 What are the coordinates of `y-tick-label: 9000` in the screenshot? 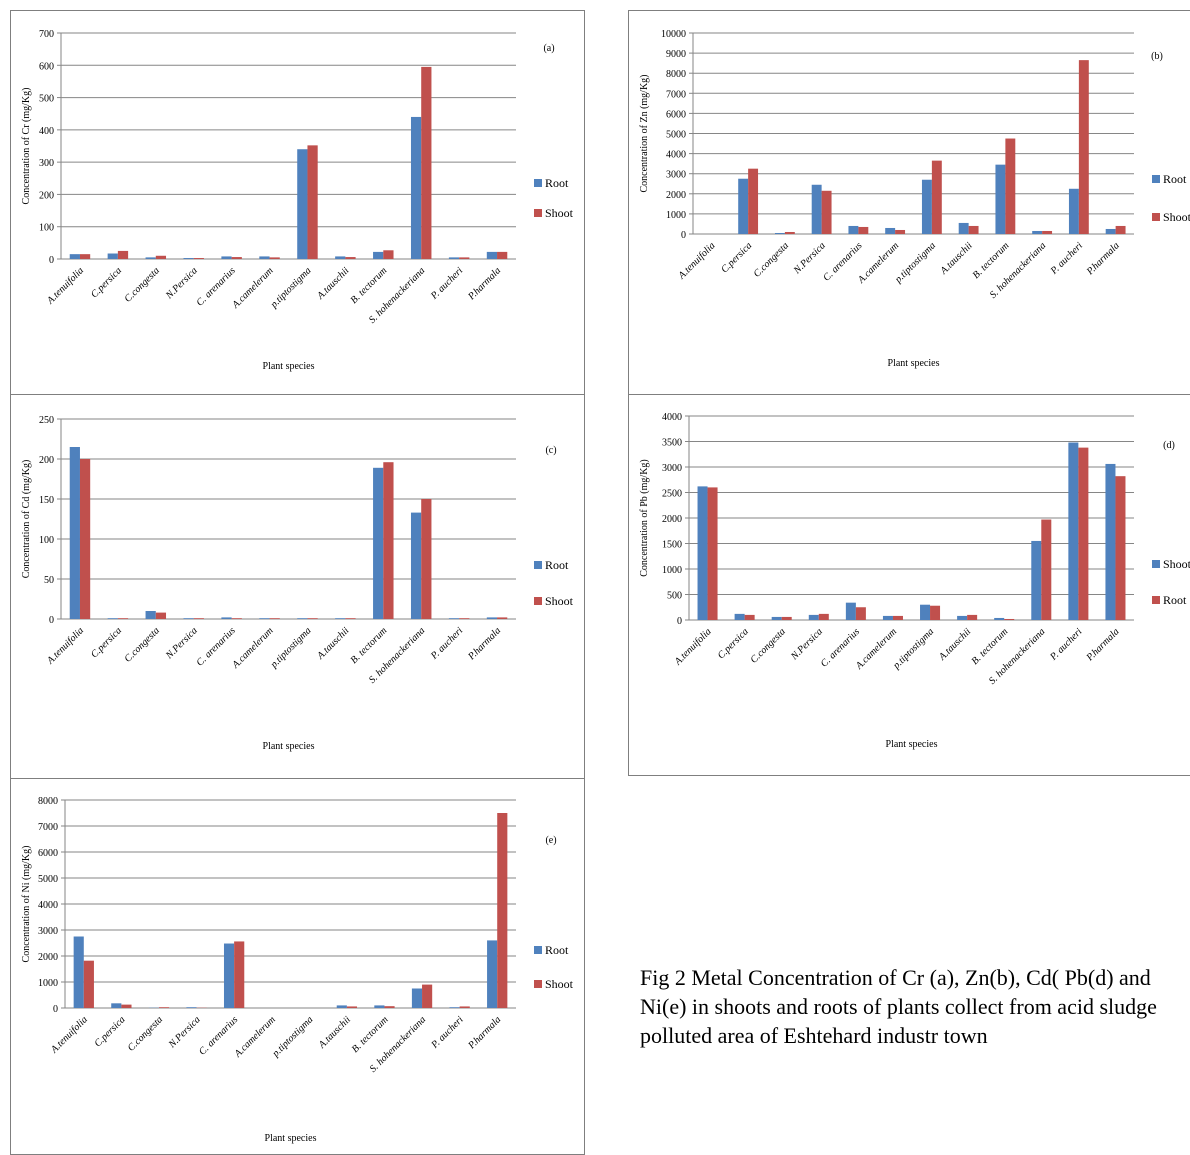 It's located at (676, 54).